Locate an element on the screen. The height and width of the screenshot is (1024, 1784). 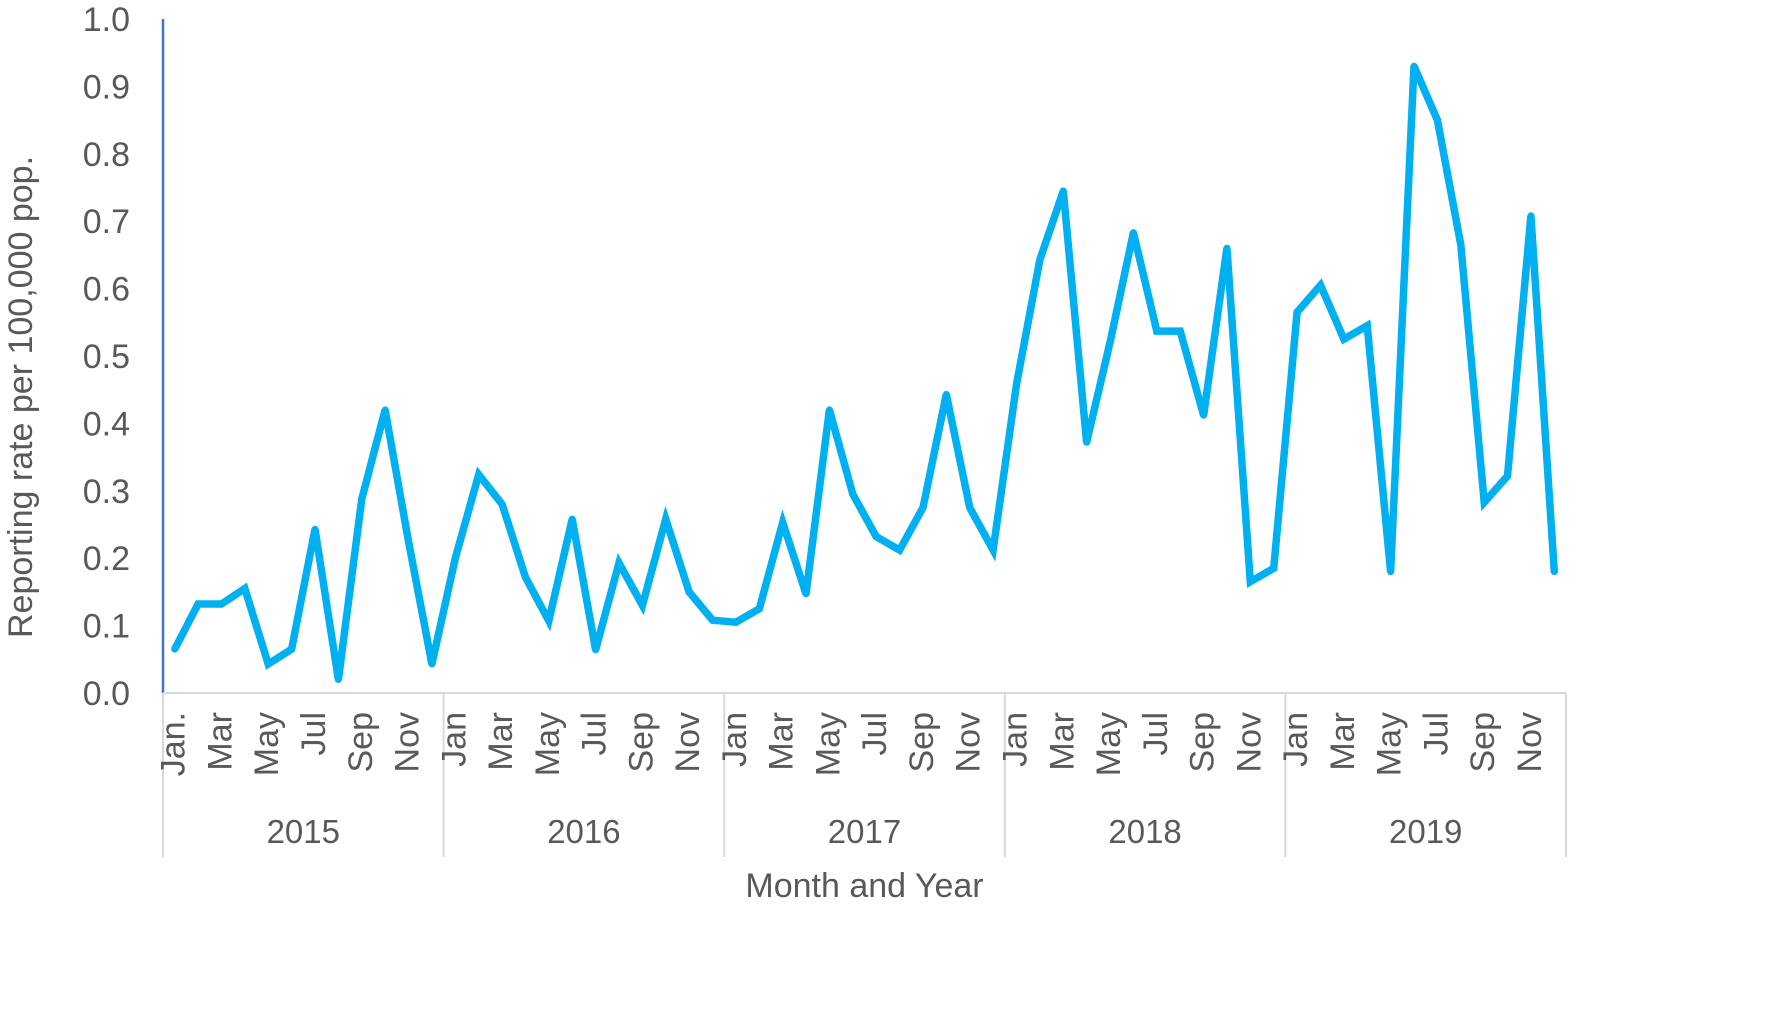
y-tick-label: 0.0 is located at coordinates (106, 694).